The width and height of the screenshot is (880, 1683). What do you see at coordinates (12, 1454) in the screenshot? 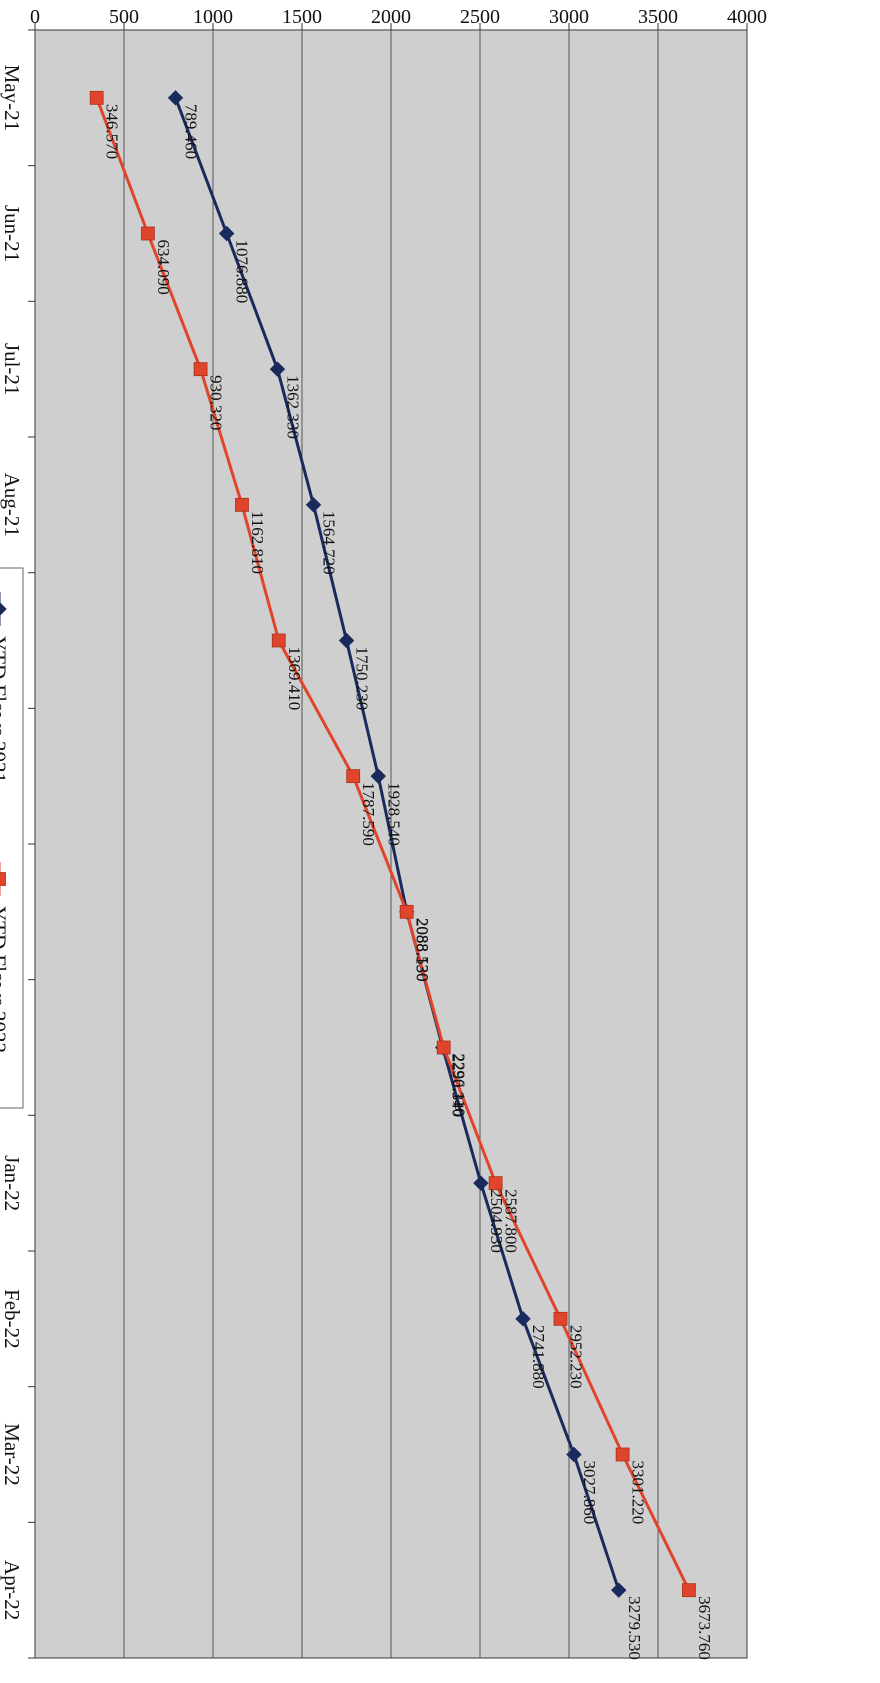
I see `x-tick-label: Mar-22` at bounding box center [12, 1454].